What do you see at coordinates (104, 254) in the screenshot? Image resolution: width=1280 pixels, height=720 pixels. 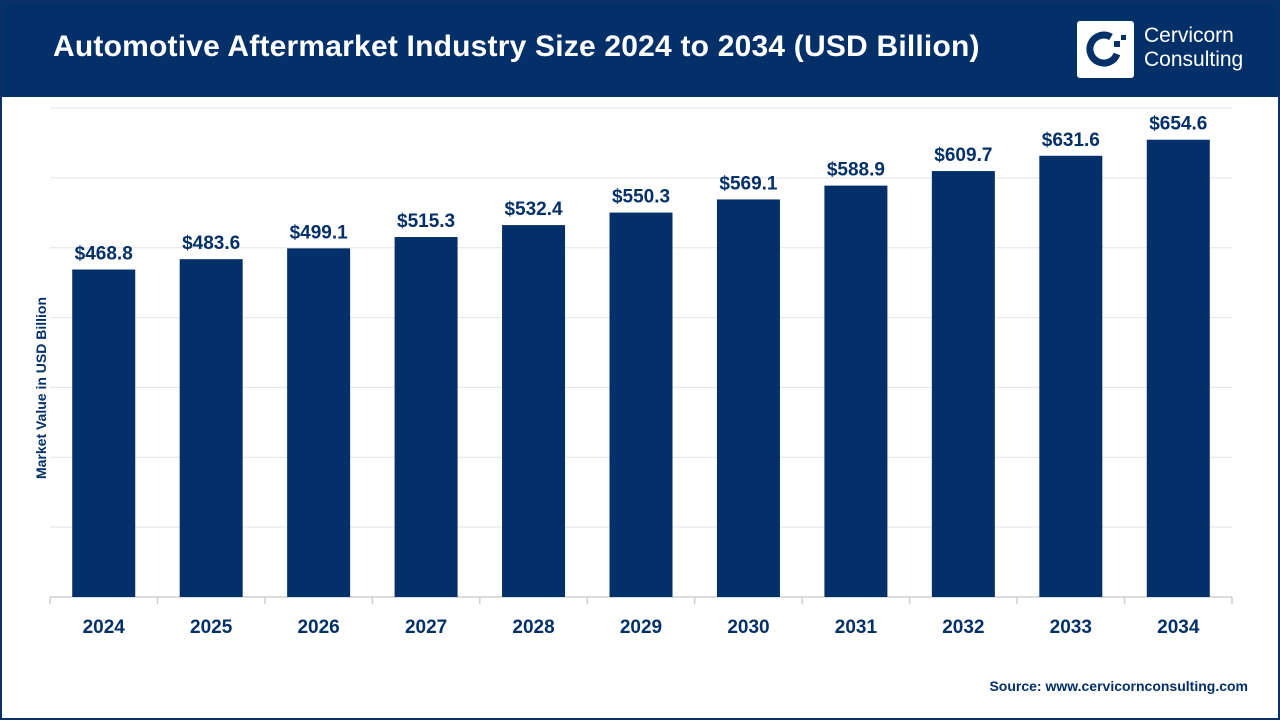 I see `data-label: $468.8` at bounding box center [104, 254].